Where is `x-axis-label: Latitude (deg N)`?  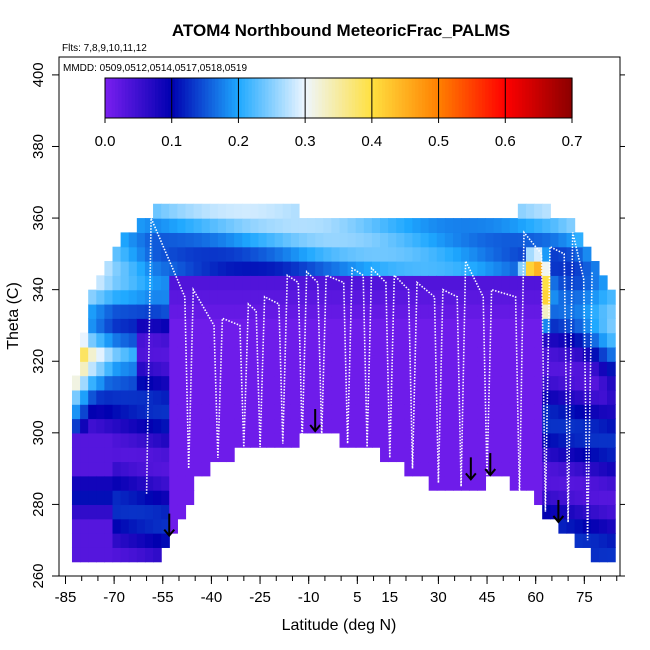 x-axis-label: Latitude (deg N) is located at coordinates (339, 625).